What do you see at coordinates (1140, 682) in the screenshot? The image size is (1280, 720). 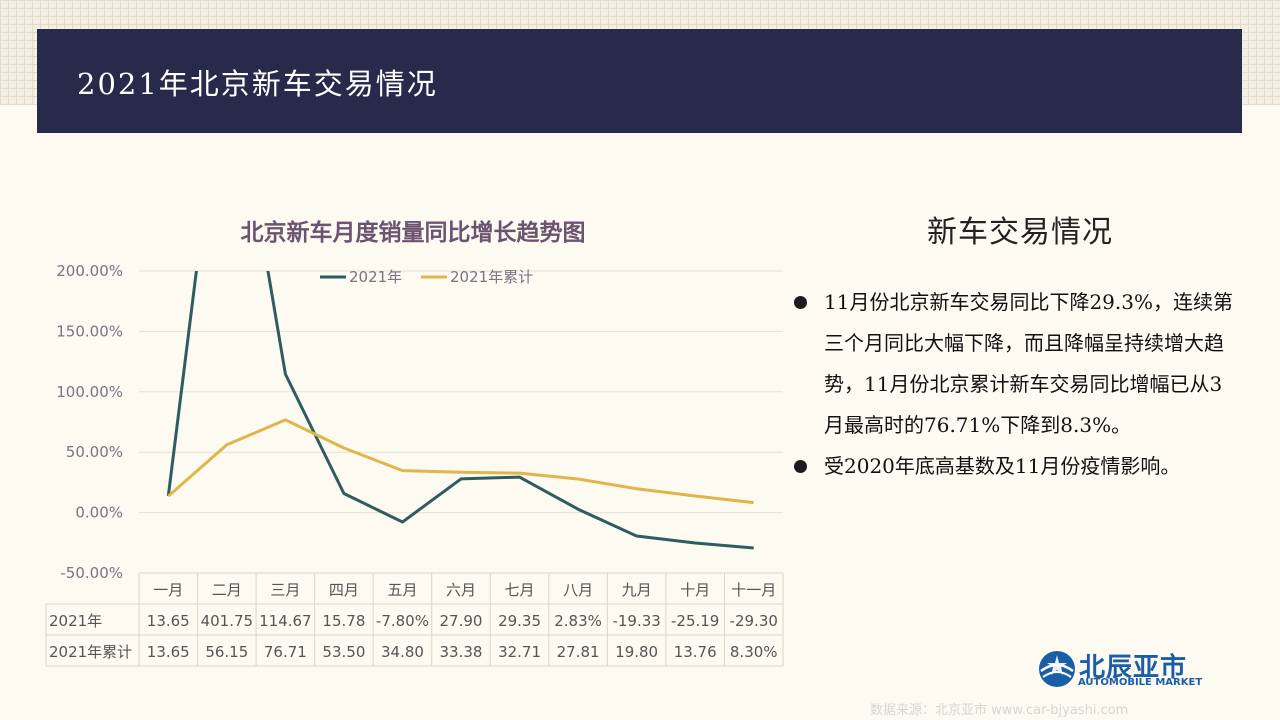 I see `logo-text-en: AUTOMOBILE MARKET` at bounding box center [1140, 682].